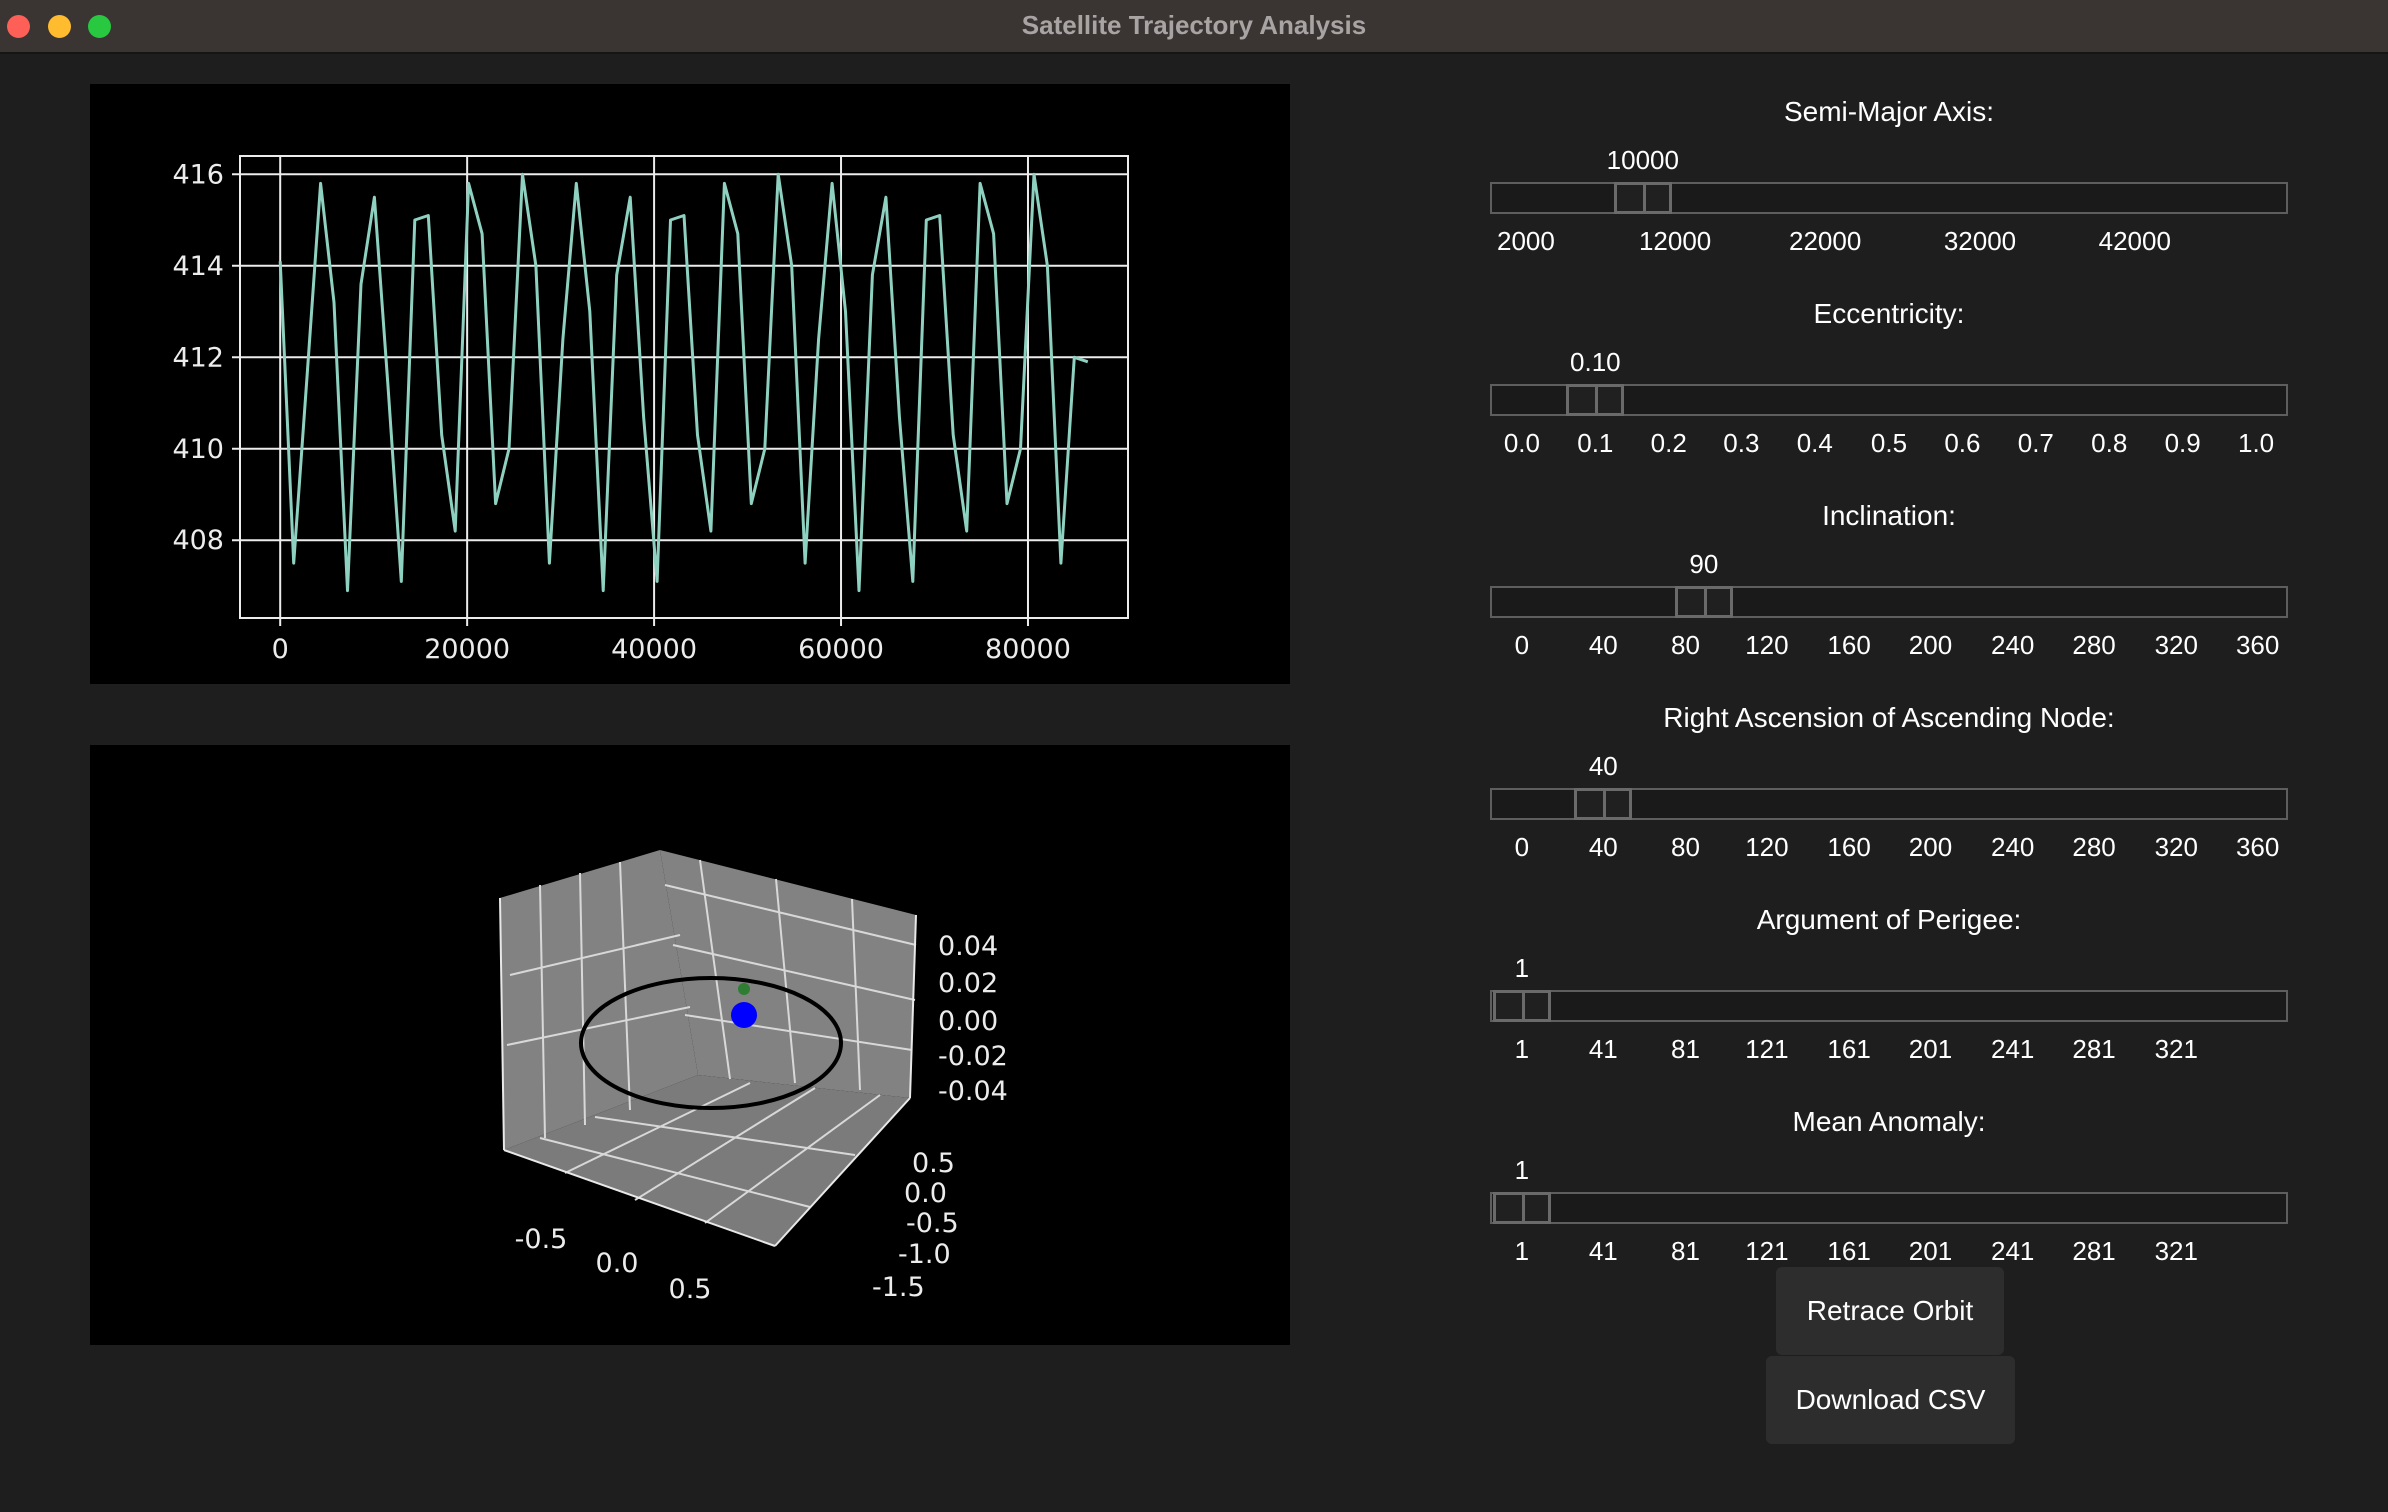 The width and height of the screenshot is (2388, 1512). What do you see at coordinates (968, 946) in the screenshot?
I see `axis-tick-label: 0.04` at bounding box center [968, 946].